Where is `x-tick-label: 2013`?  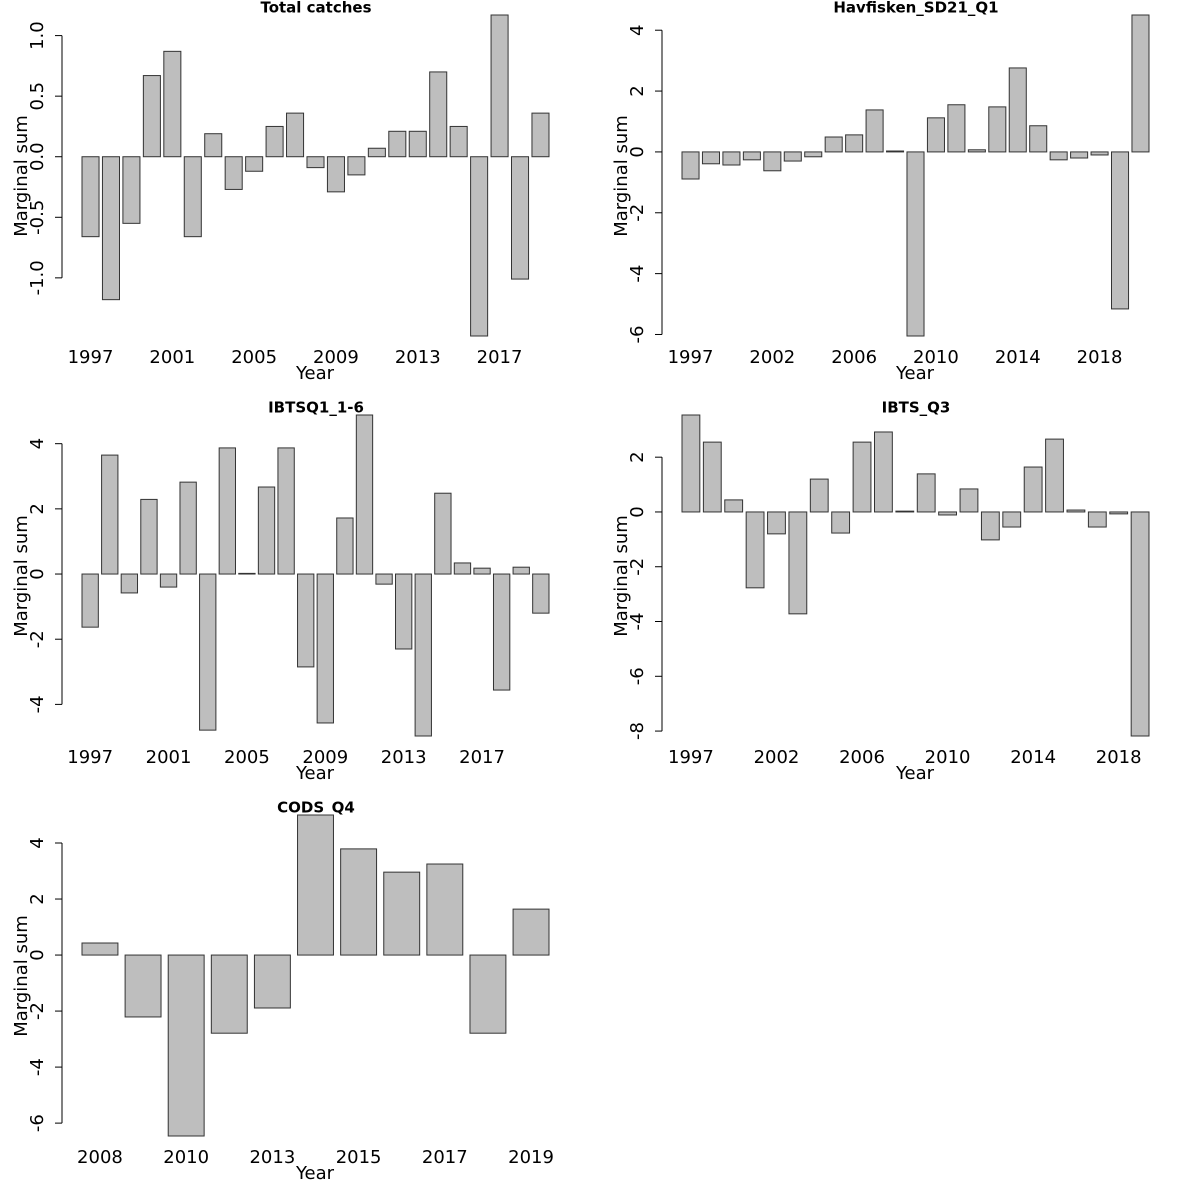 x-tick-label: 2013 is located at coordinates (404, 757).